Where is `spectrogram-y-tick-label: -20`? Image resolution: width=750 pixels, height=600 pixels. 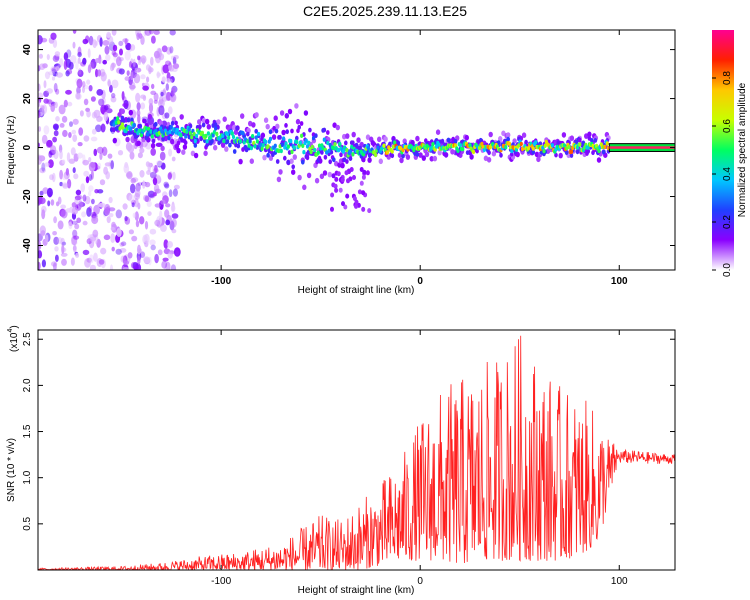 spectrogram-y-tick-label: -20 is located at coordinates (27, 196).